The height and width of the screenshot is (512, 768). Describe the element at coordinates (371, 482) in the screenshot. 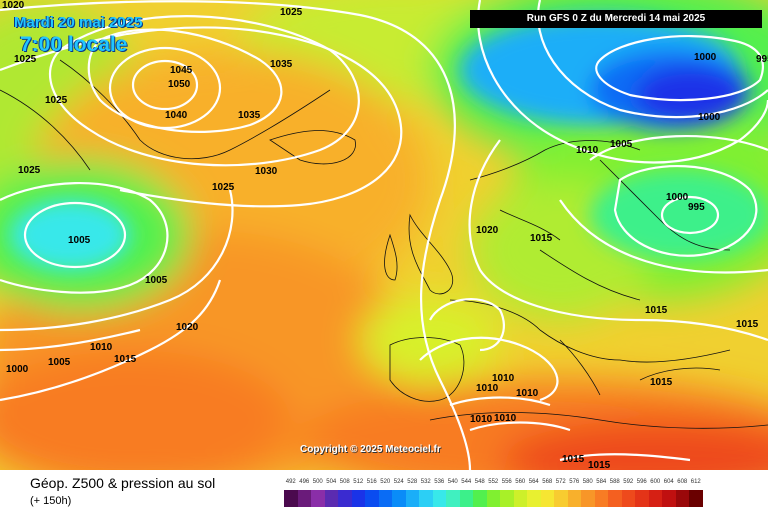

I see `legend-value: 516` at that location.